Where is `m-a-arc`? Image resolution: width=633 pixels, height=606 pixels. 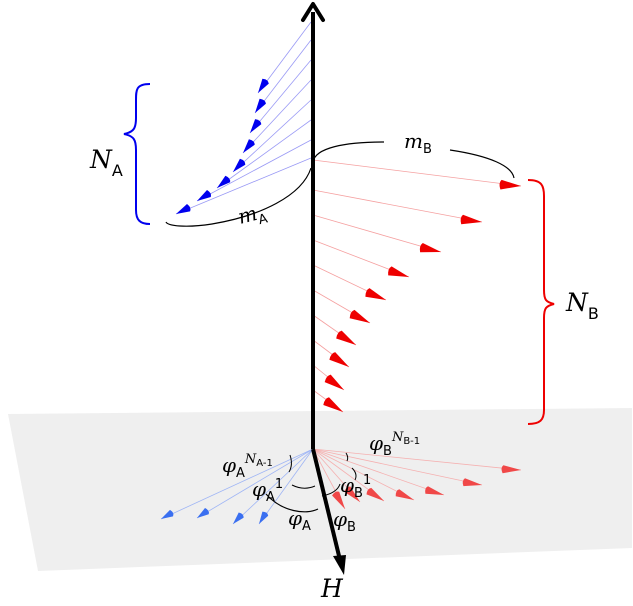 m-a-arc is located at coordinates (238, 197).